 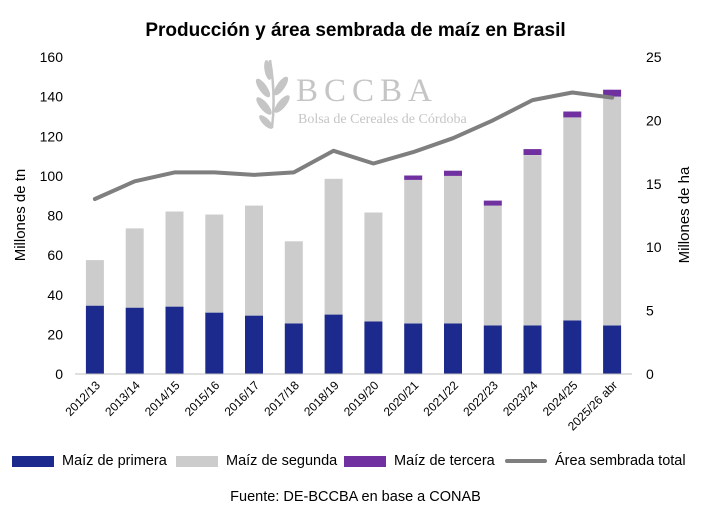 I want to click on x-tick-label-6: 2018/19, so click(x=321, y=398).